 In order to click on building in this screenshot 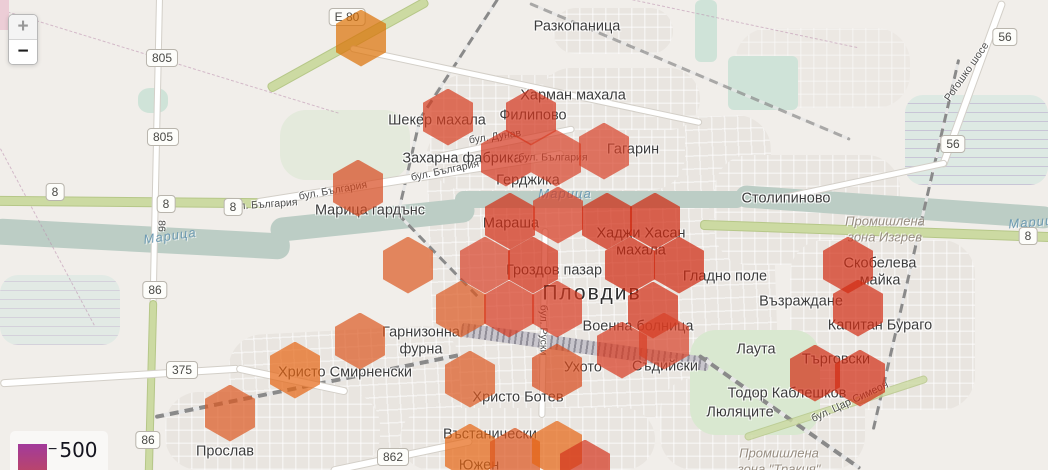, I will do `click(4, 15)`.